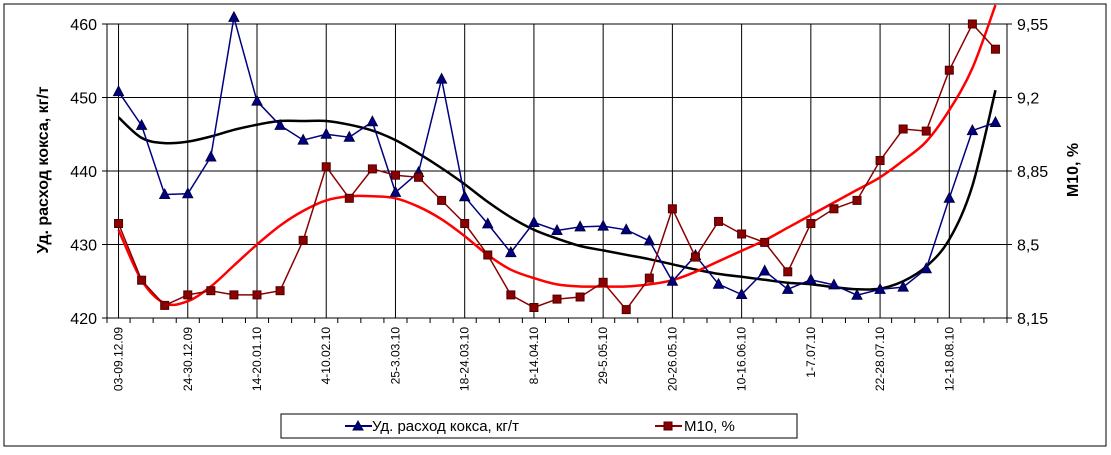  What do you see at coordinates (880, 359) in the screenshot?
I see `tick-label-x: 22-28.07.10` at bounding box center [880, 359].